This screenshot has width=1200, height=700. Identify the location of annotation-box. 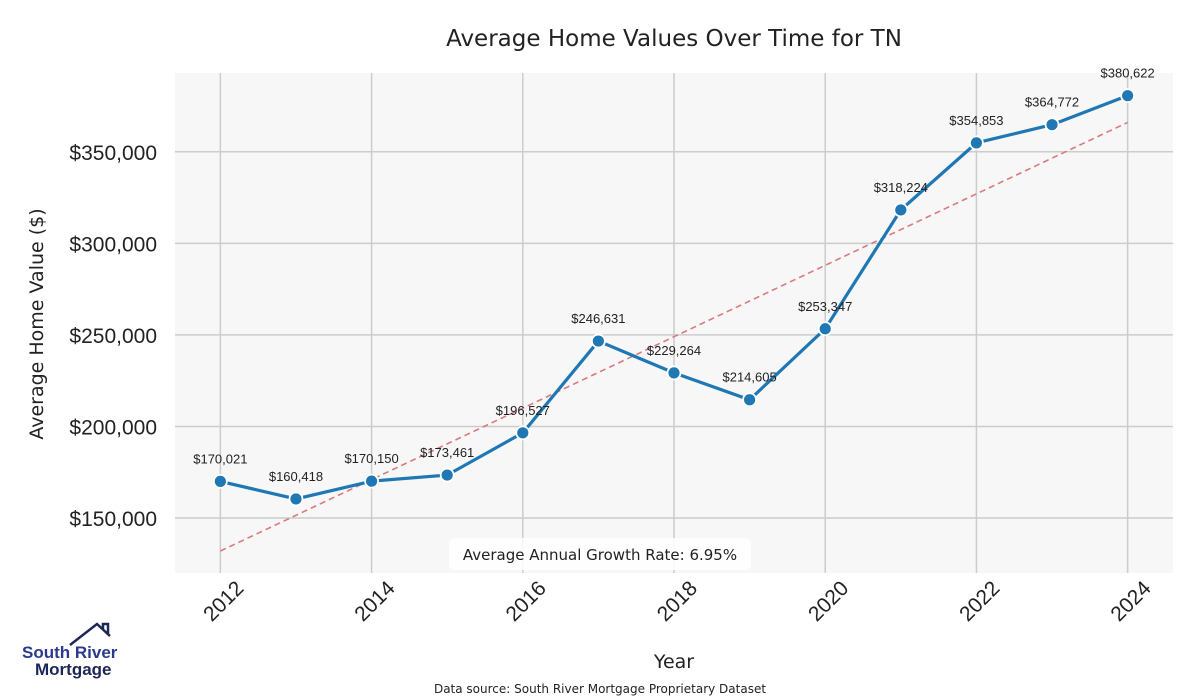
(600, 554).